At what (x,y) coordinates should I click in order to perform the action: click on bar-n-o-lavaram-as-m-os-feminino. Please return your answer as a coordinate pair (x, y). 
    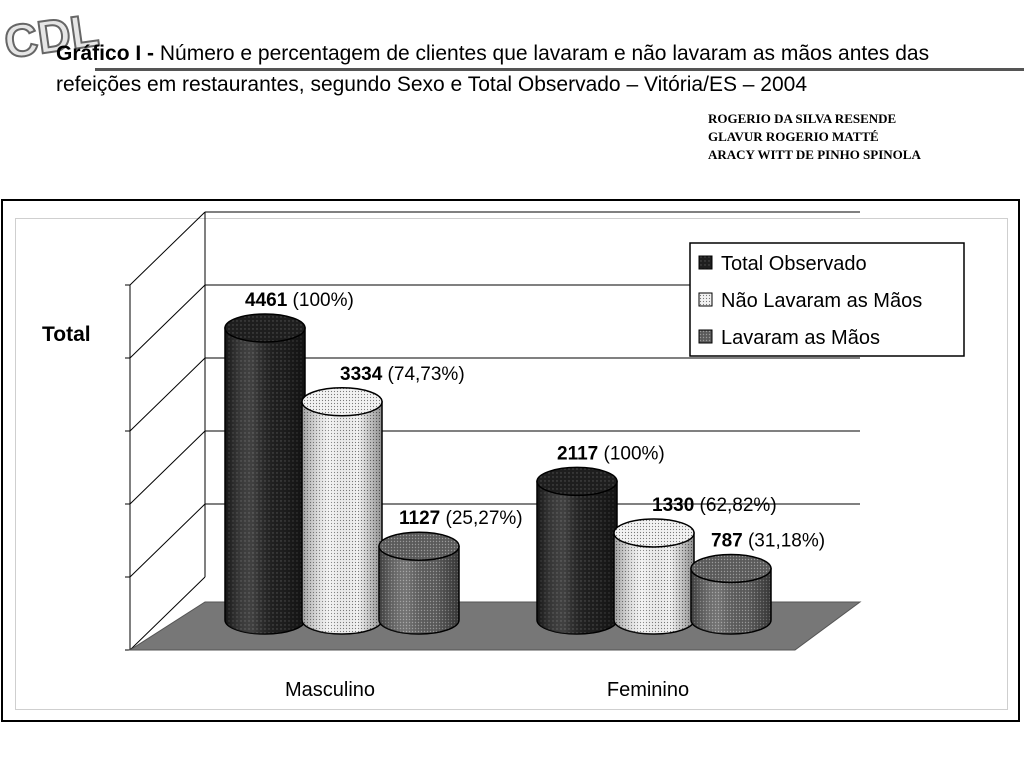
    Looking at the image, I should click on (654, 576).